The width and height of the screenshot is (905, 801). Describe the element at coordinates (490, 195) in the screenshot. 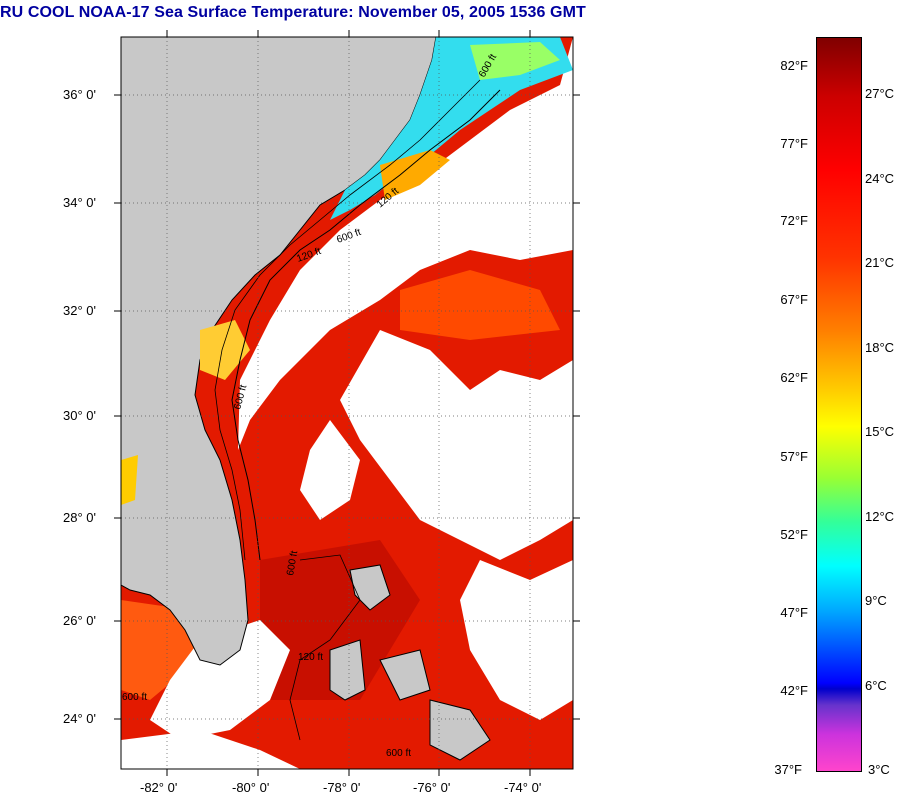

I see `cloud-patch` at that location.